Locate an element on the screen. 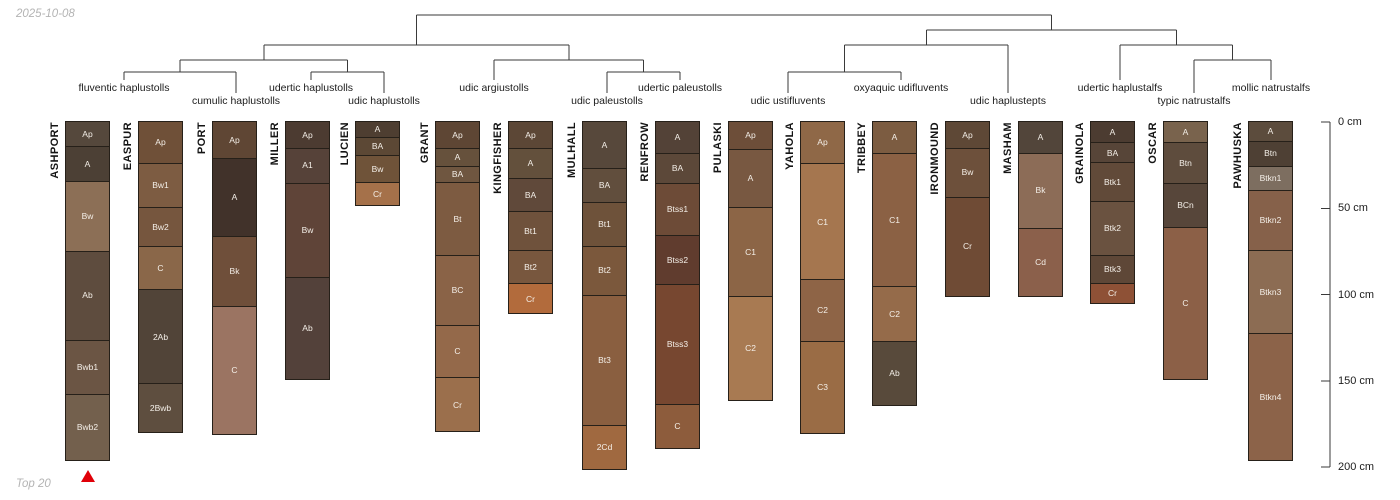 The image size is (1400, 500). depth-tick-label: 0 cm is located at coordinates (1350, 122).